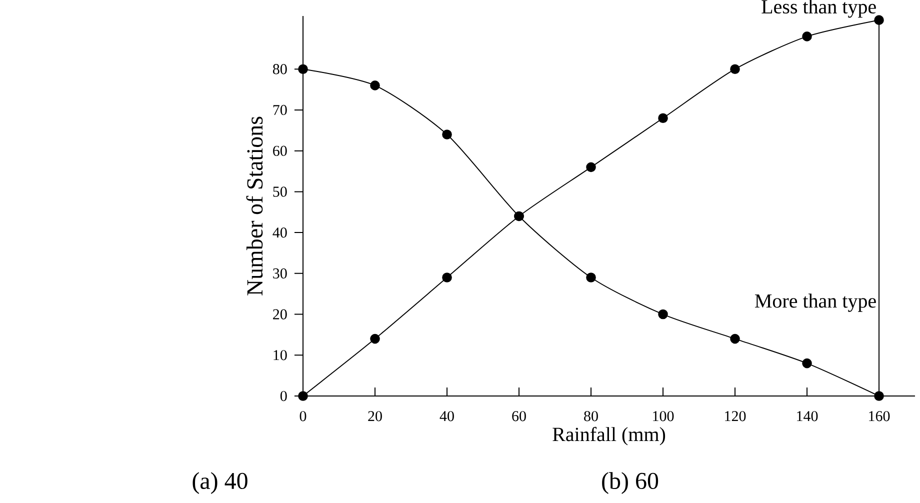 Image resolution: width=920 pixels, height=503 pixels. Describe the element at coordinates (591, 416) in the screenshot. I see `x-tick-label: 80` at that location.